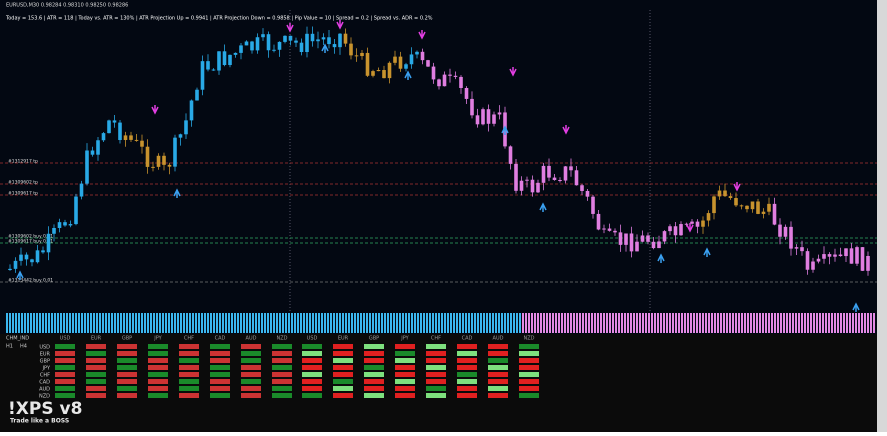 Image resolution: width=887 pixels, height=436 pixels. I want to click on column-label: GBP, so click(374, 339).